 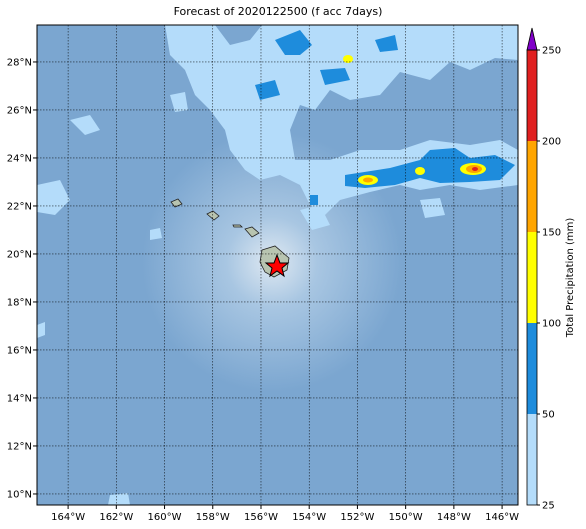 What do you see at coordinates (551, 269) in the screenshot?
I see `colorbar: 25 50 100 150 200 250 Total Precipitation (mm)` at bounding box center [551, 269].